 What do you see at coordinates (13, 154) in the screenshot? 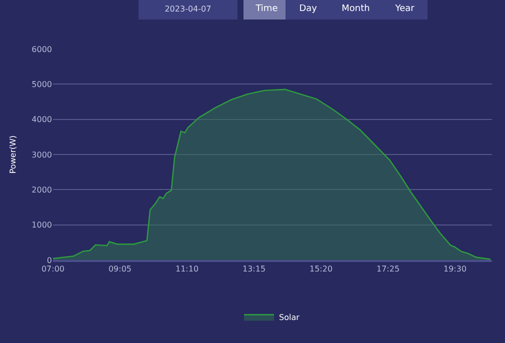
I see `y-axis-title: Power(W)` at bounding box center [13, 154].